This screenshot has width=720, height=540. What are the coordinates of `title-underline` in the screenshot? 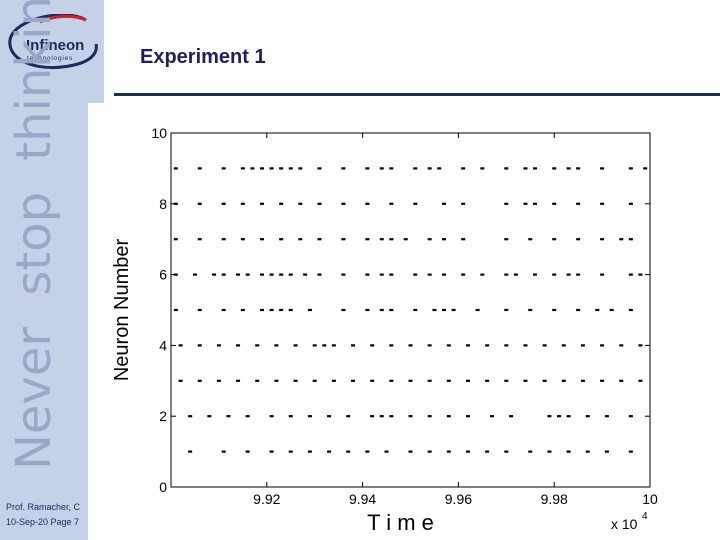 It's located at (417, 94).